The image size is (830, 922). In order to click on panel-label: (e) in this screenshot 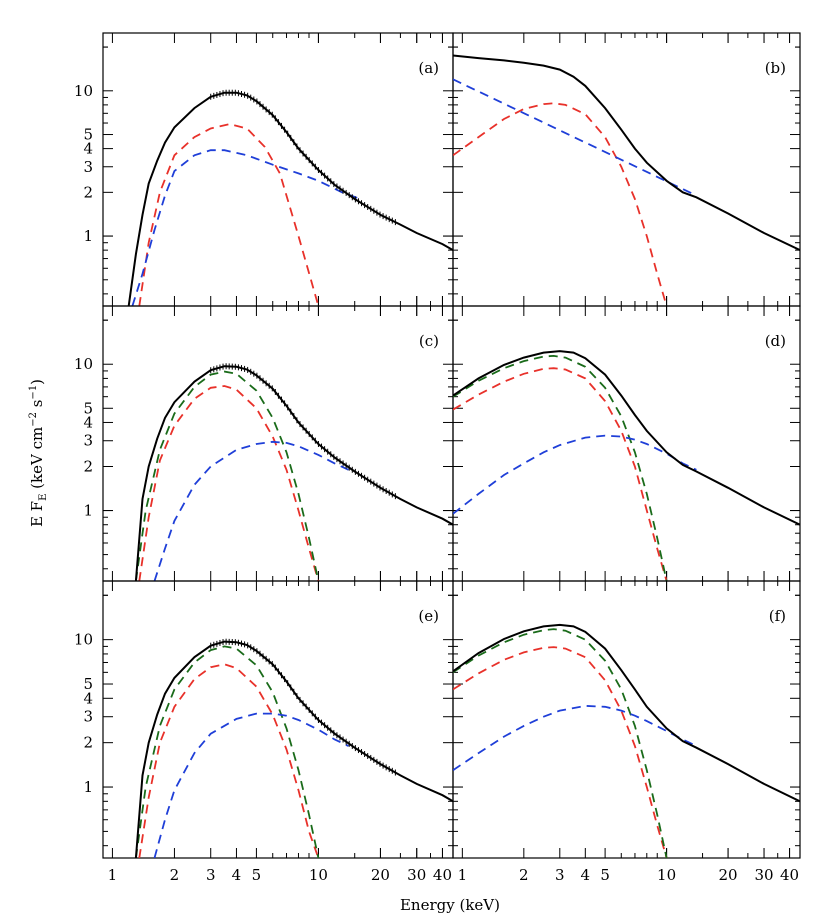, I will do `click(428, 616)`.